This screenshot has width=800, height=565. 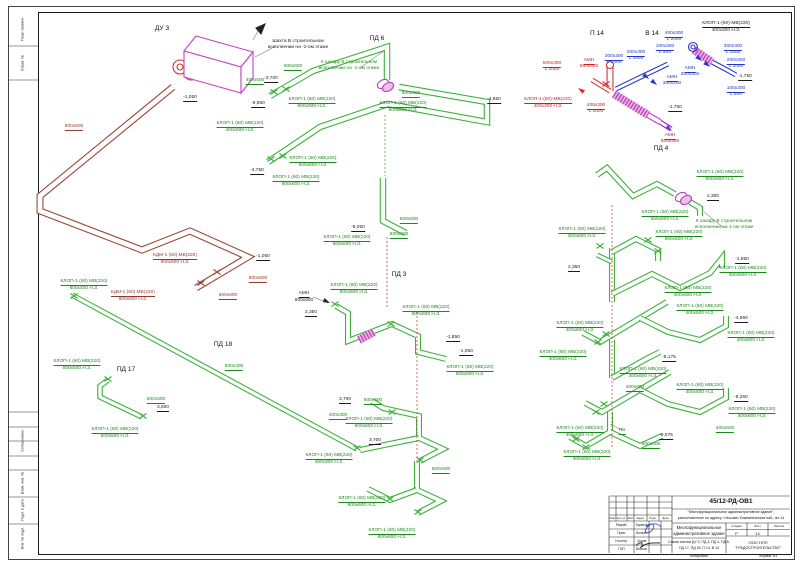 What do you see at coordinates (736, 533) in the screenshot?
I see `stage-value: Р` at bounding box center [736, 533].